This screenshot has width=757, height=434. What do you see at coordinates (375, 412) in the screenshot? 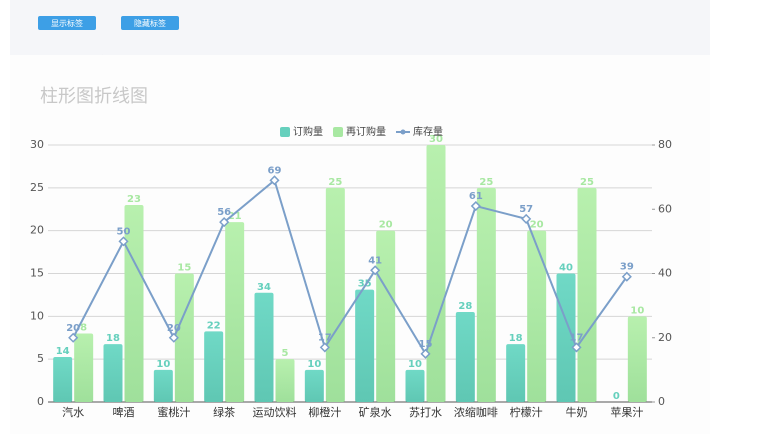
I see `x-tick-label: 矿泉水` at bounding box center [375, 412].